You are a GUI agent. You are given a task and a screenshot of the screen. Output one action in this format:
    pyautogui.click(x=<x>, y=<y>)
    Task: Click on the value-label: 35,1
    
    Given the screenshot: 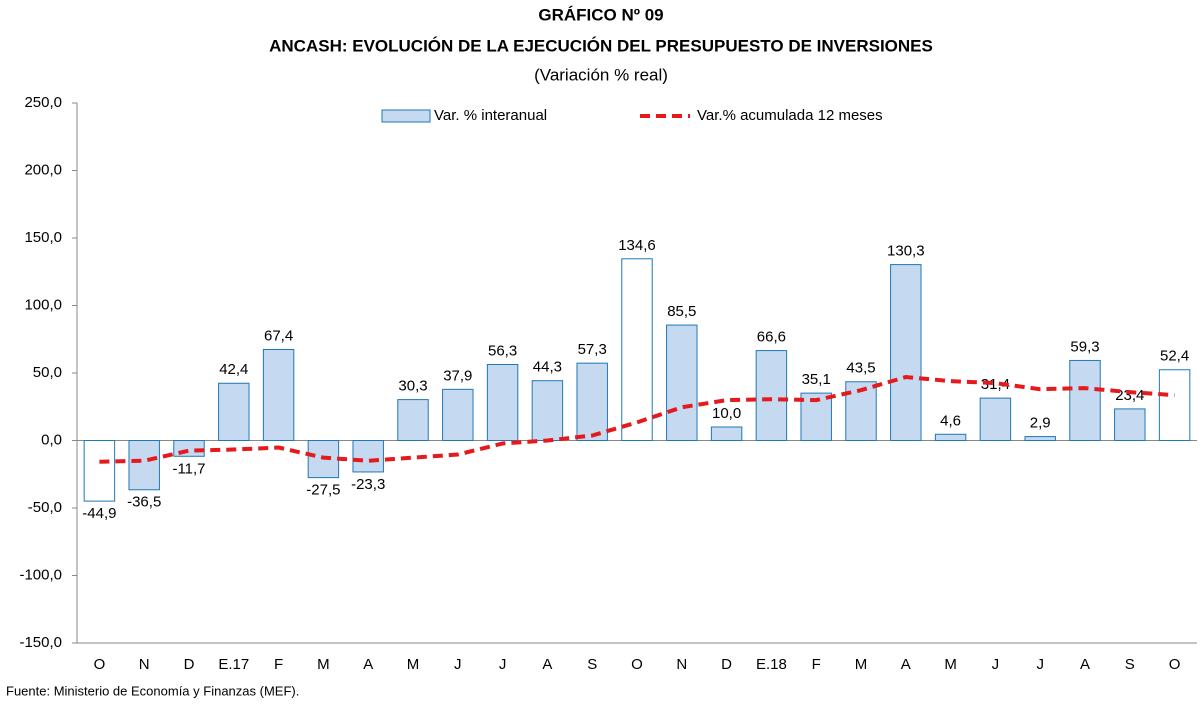 What is the action you would take?
    pyautogui.click(x=816, y=379)
    